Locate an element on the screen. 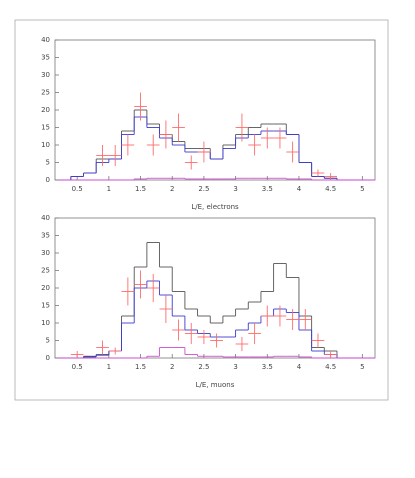  x-axis-label: L/E, electrons is located at coordinates (215, 207).